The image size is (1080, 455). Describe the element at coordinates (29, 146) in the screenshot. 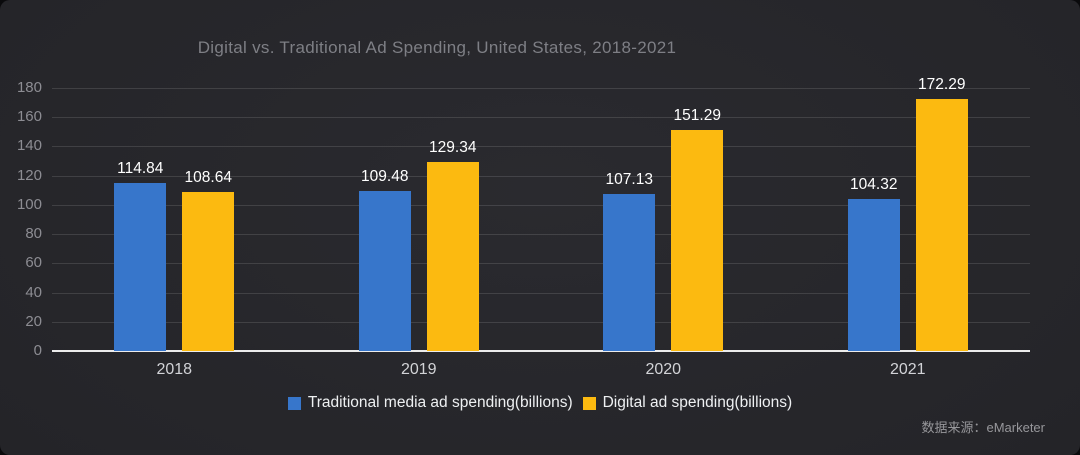

I see `y-axis-tick-label-140: 140` at that location.